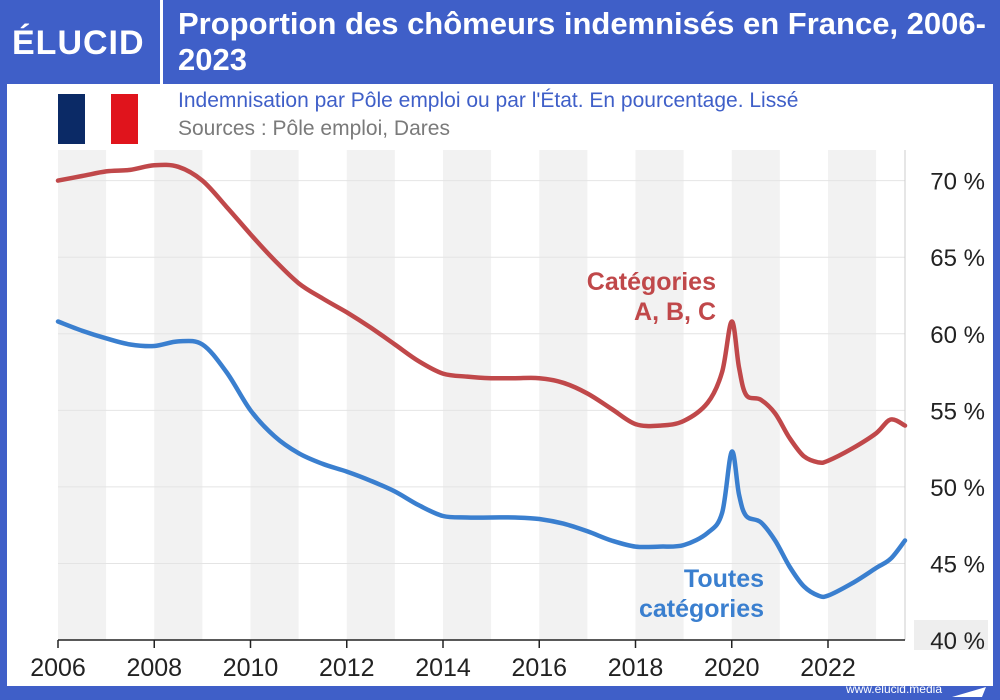 This screenshot has height=700, width=1000. I want to click on series-label: catégories, so click(701, 609).